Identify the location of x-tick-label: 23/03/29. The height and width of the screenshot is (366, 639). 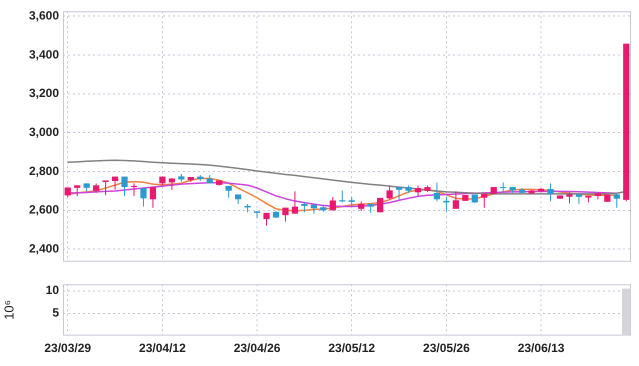
(68, 348).